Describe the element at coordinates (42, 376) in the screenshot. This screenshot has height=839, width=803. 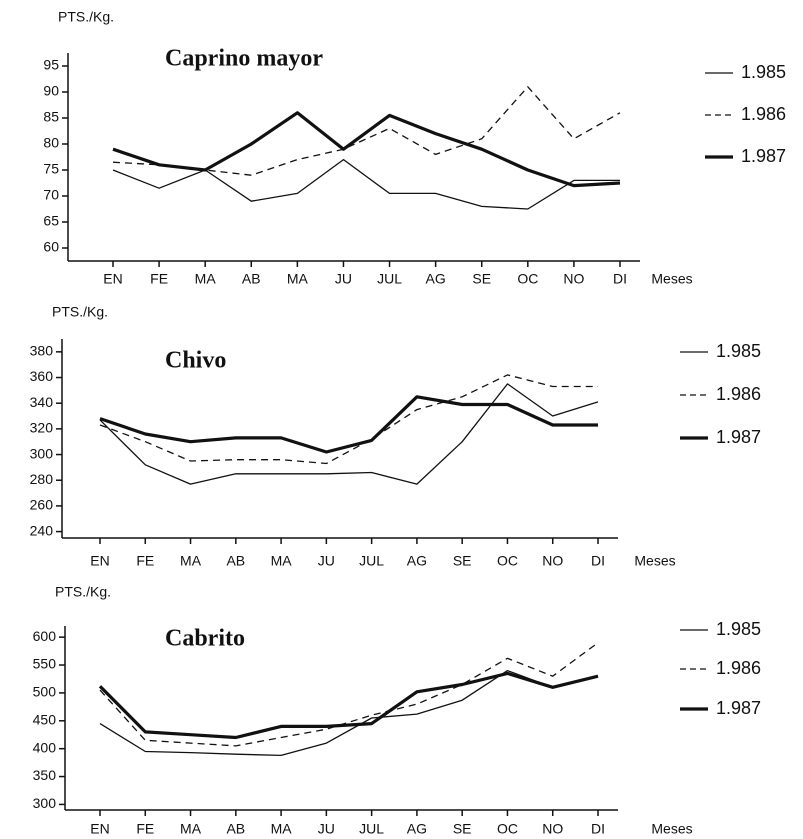
I see `y-tick-label: 360` at that location.